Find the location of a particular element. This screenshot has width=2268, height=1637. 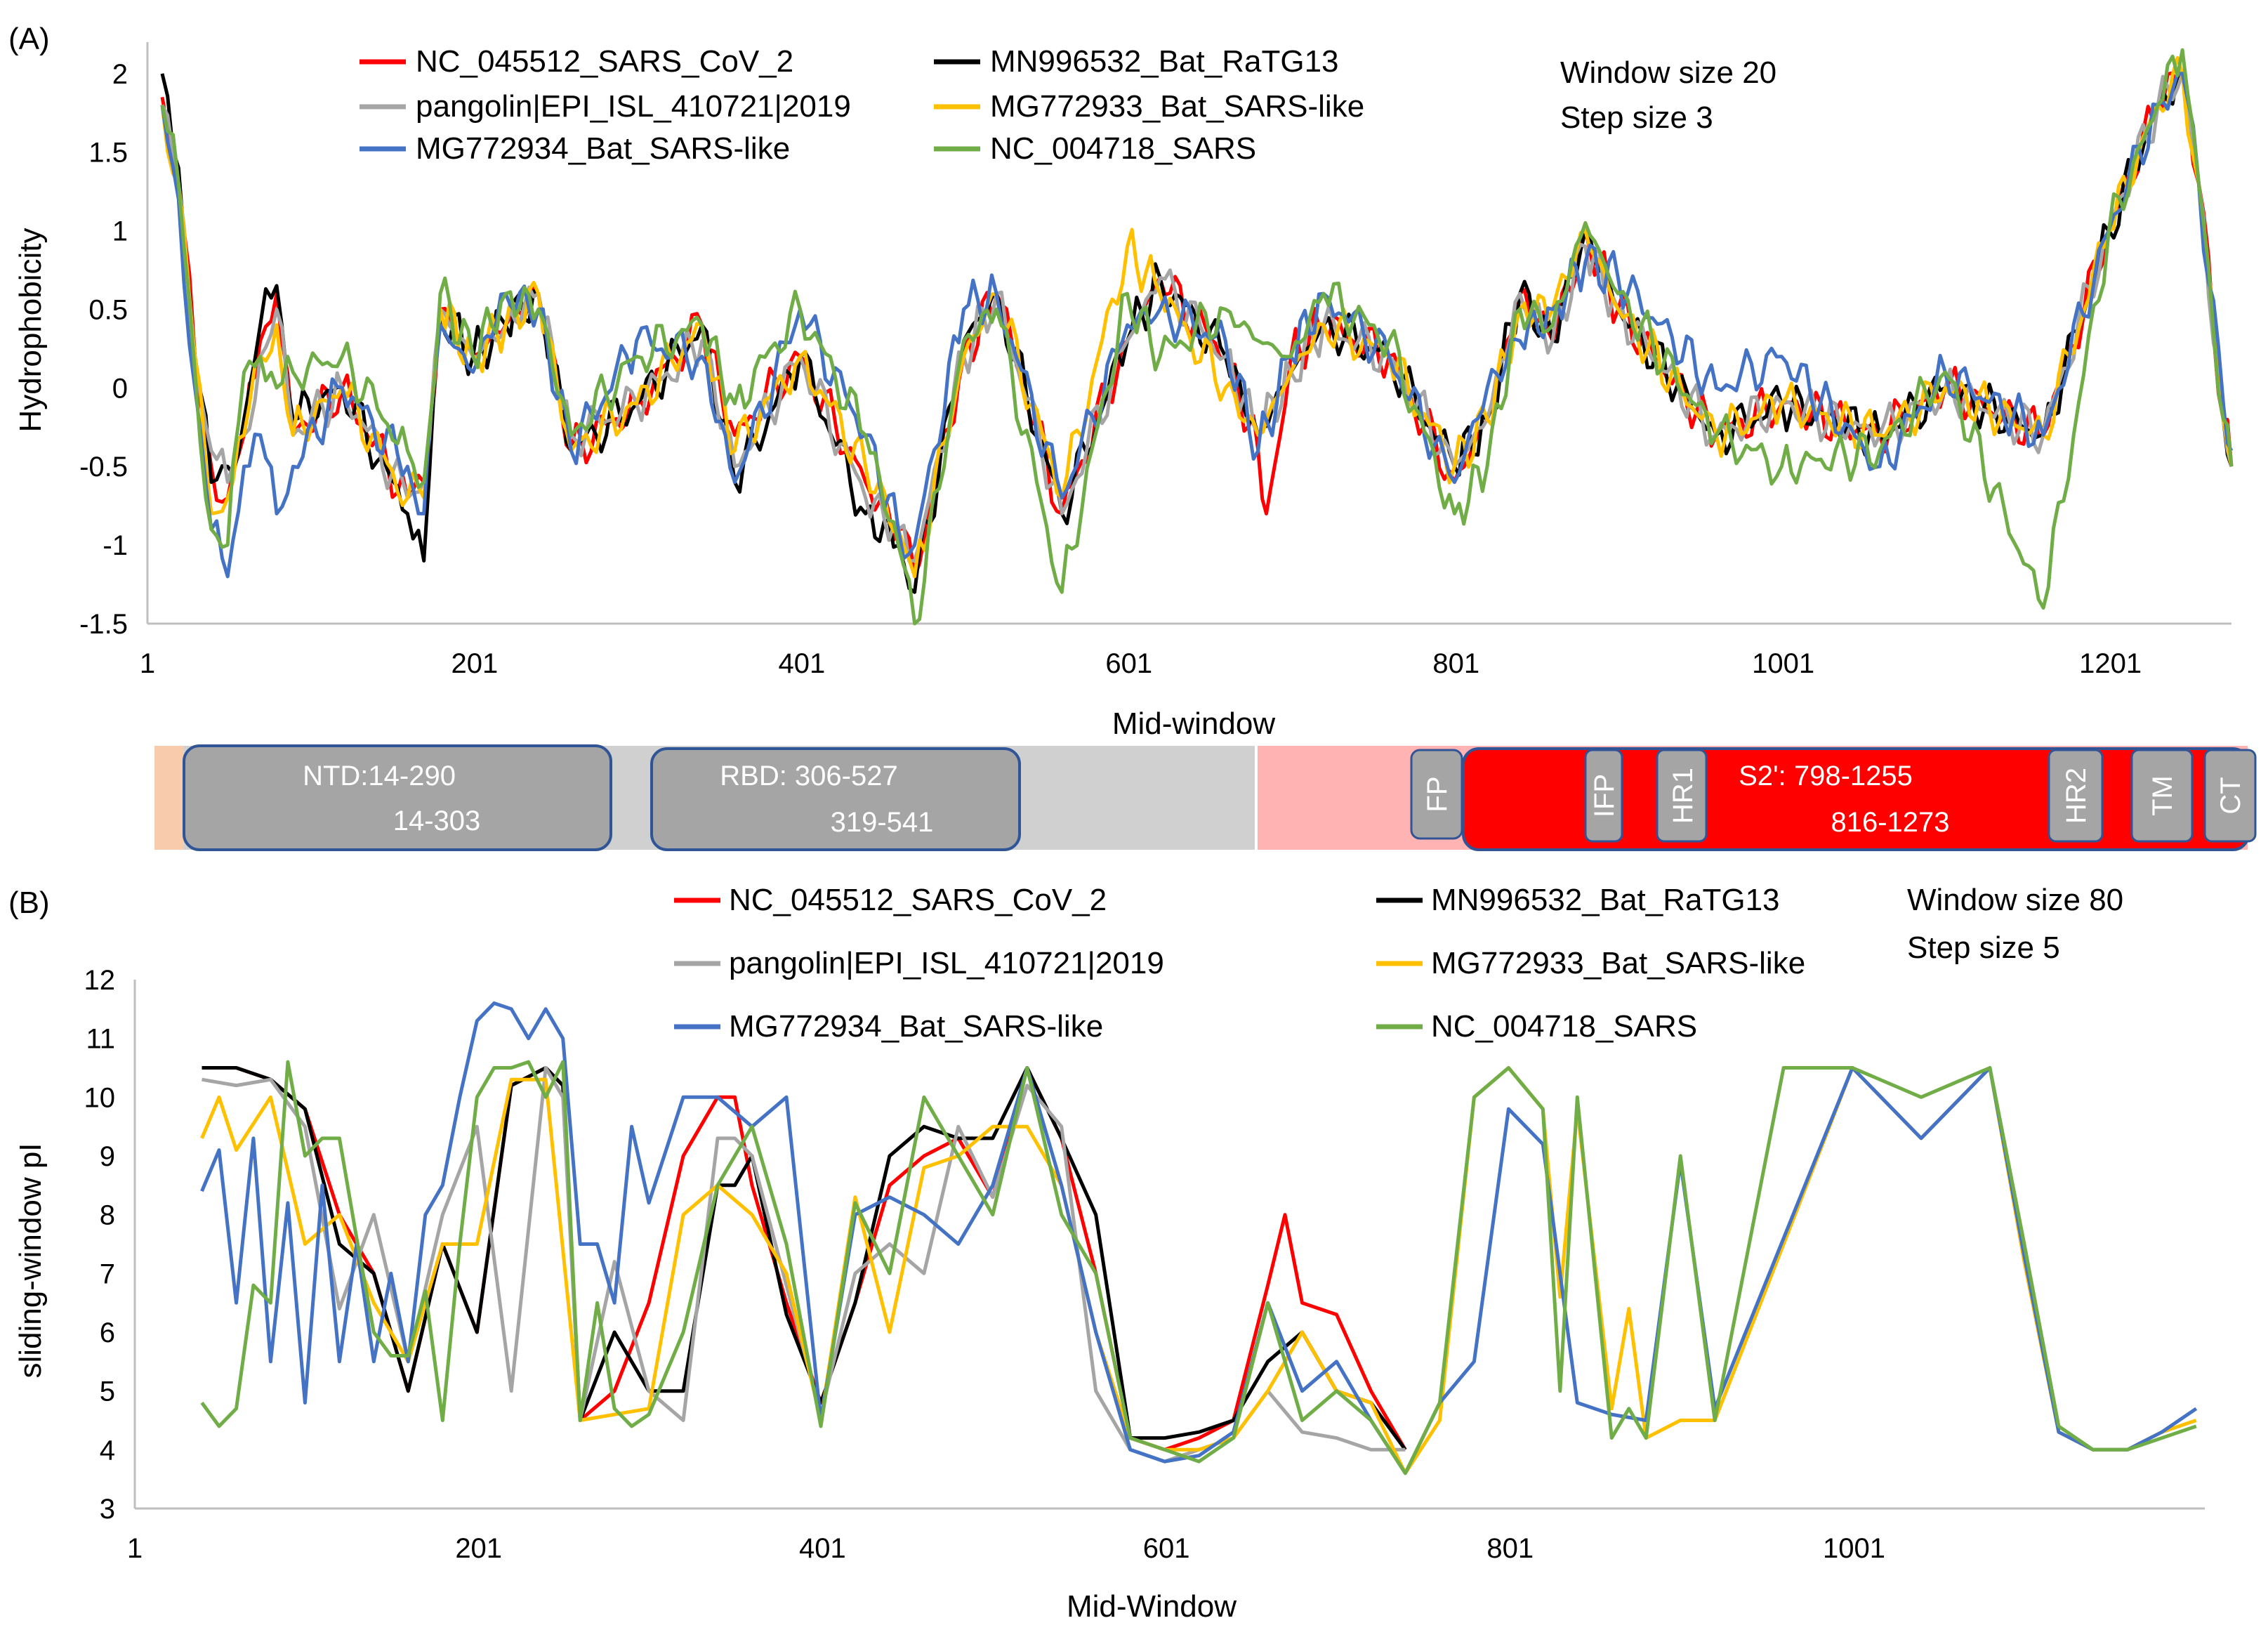

legend-label-ratg13: MN996532_Bat_RaTG13 is located at coordinates (1164, 61).